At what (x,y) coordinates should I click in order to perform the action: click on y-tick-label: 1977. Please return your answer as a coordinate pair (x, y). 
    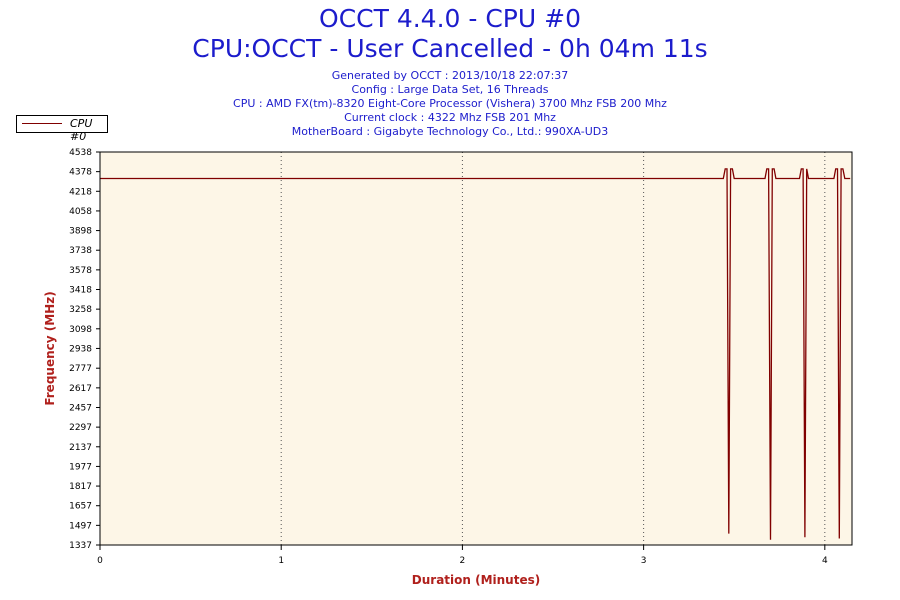
    Looking at the image, I should click on (80, 467).